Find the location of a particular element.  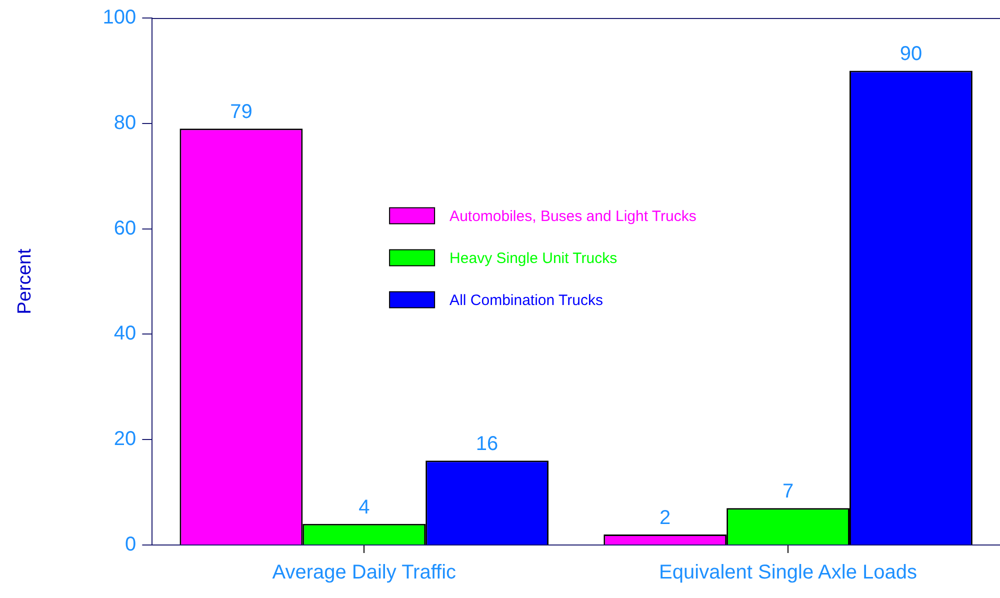

data-label: 79 is located at coordinates (241, 112).